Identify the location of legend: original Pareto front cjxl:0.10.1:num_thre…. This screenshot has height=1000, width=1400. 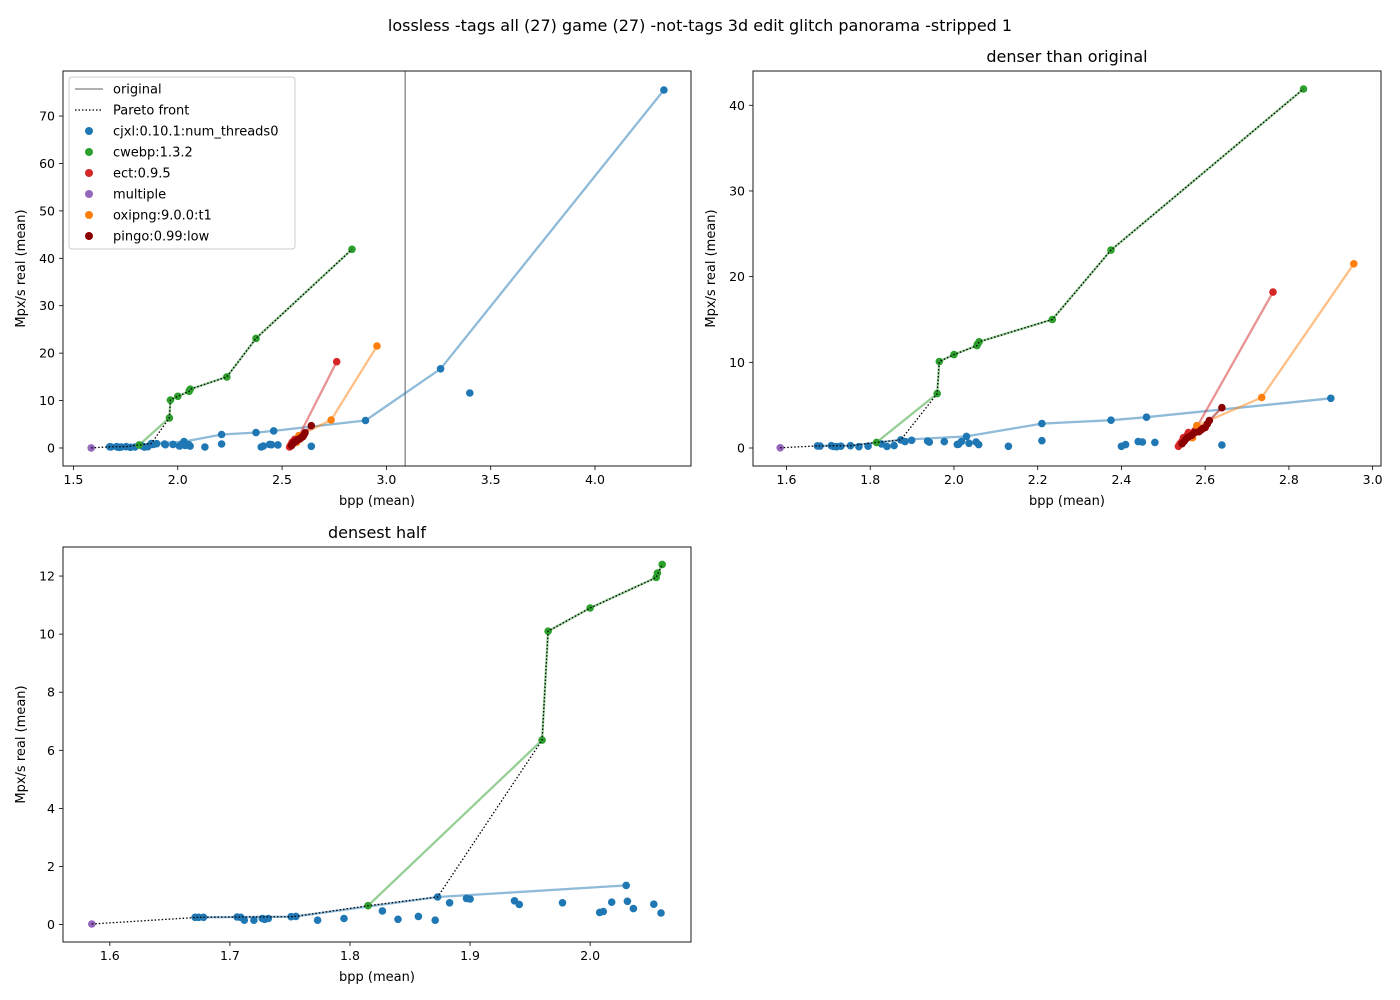
(182, 163).